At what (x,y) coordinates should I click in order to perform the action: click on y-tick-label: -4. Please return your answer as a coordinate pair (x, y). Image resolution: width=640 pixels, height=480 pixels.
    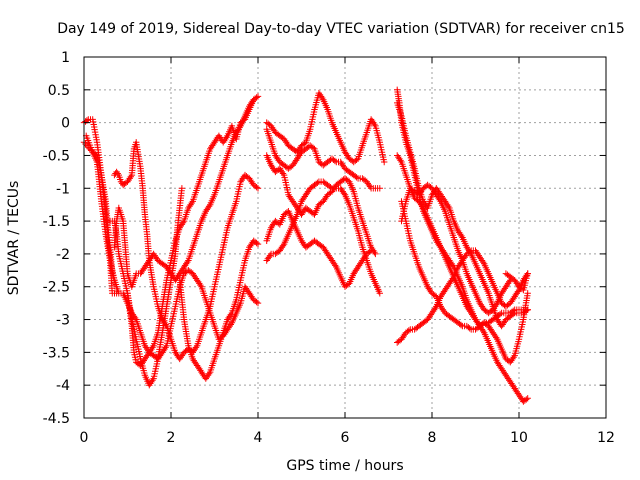
    Looking at the image, I should click on (63, 386).